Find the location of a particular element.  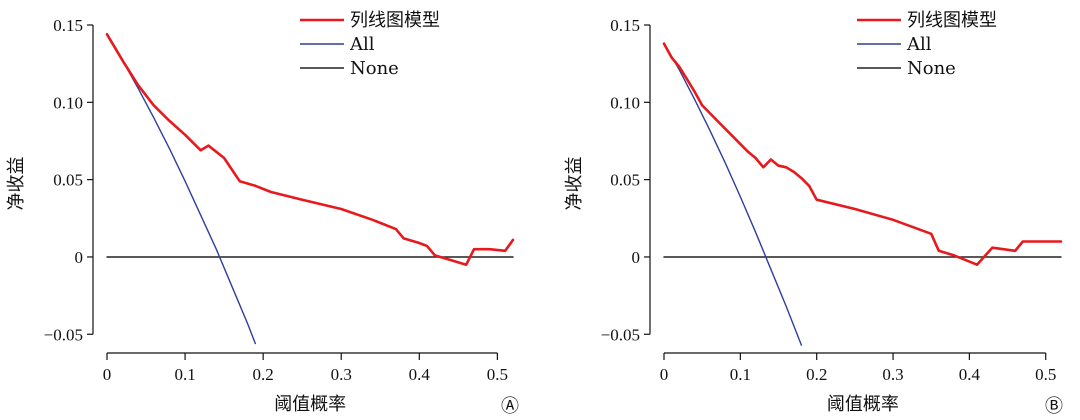

panel-label: Ⓑ is located at coordinates (1054, 406).